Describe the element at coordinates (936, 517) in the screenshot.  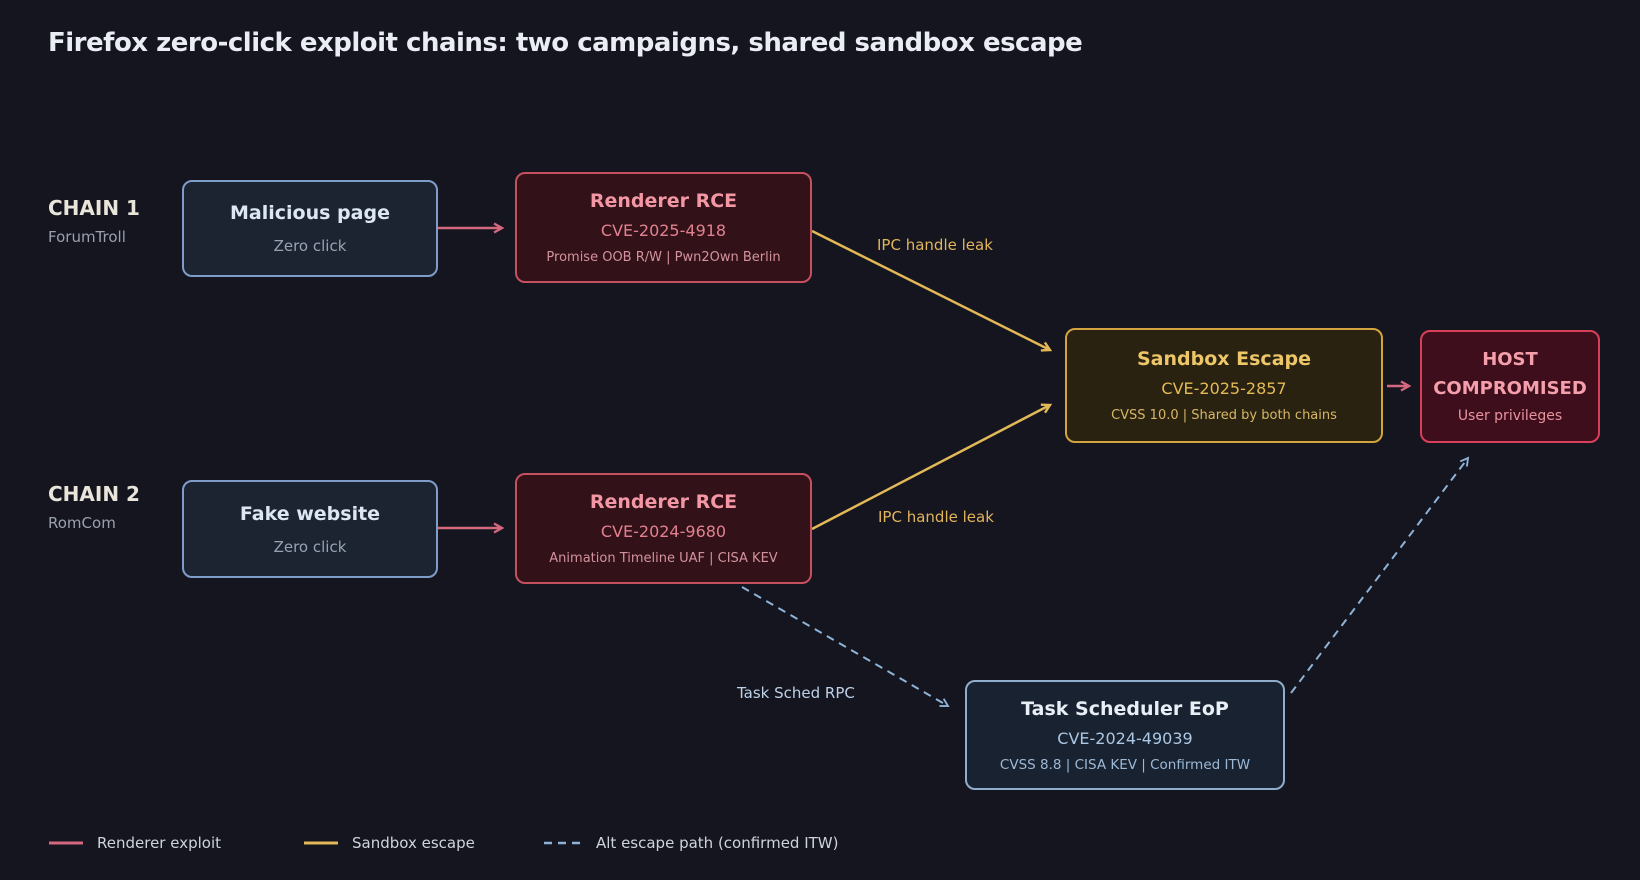
I see `edge-label-ipc-handle-leak-2: IPC handle leak` at that location.